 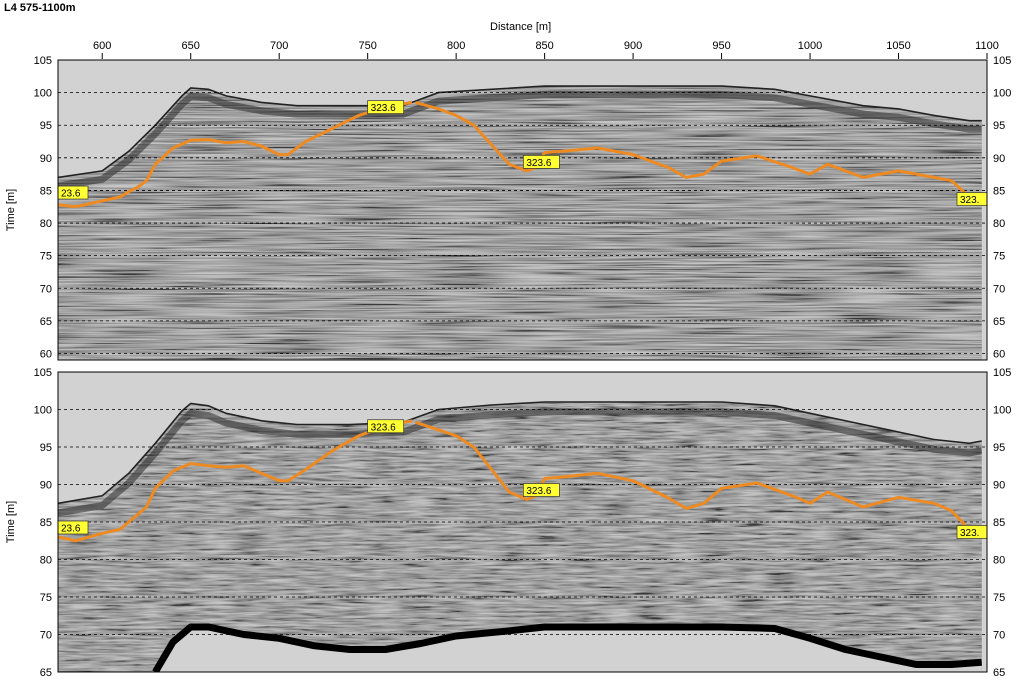 I want to click on y-tick-label-left-3: 80, so click(x=46, y=561).